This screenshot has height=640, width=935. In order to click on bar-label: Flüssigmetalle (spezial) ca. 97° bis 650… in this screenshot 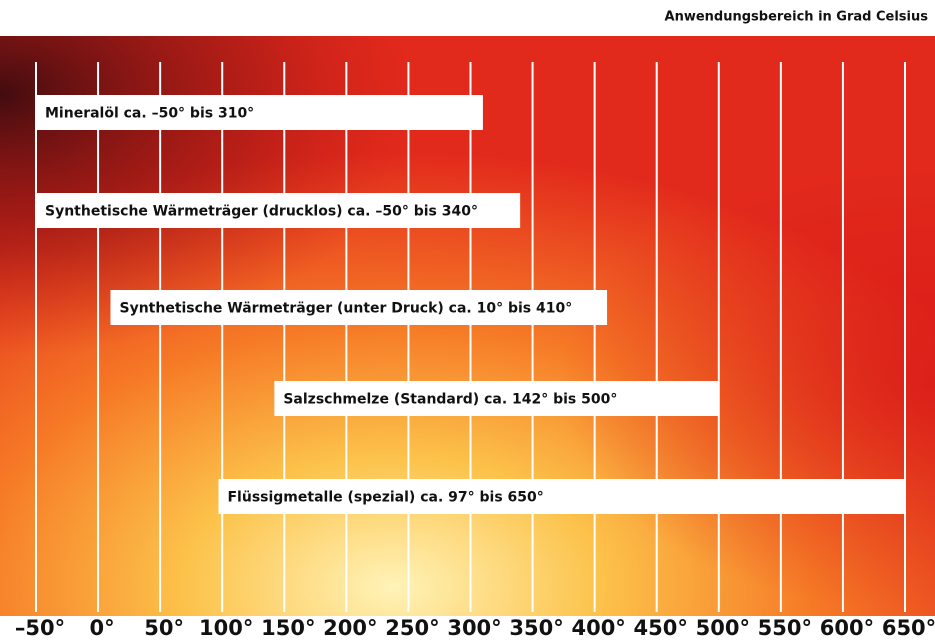, I will do `click(385, 498)`.